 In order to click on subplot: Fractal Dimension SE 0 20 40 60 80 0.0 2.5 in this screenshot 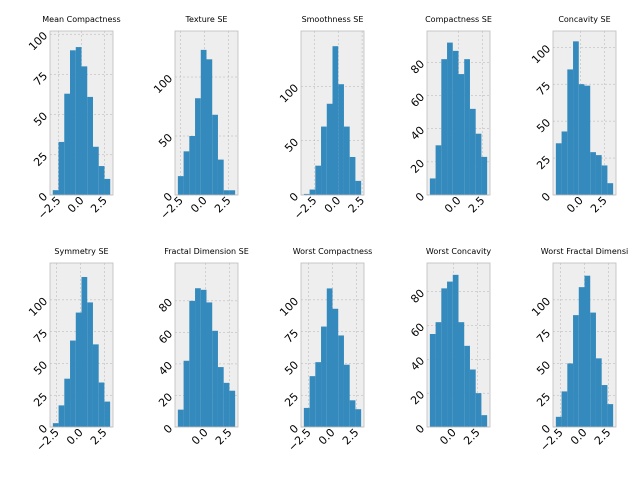, I will do `click(202, 347)`.